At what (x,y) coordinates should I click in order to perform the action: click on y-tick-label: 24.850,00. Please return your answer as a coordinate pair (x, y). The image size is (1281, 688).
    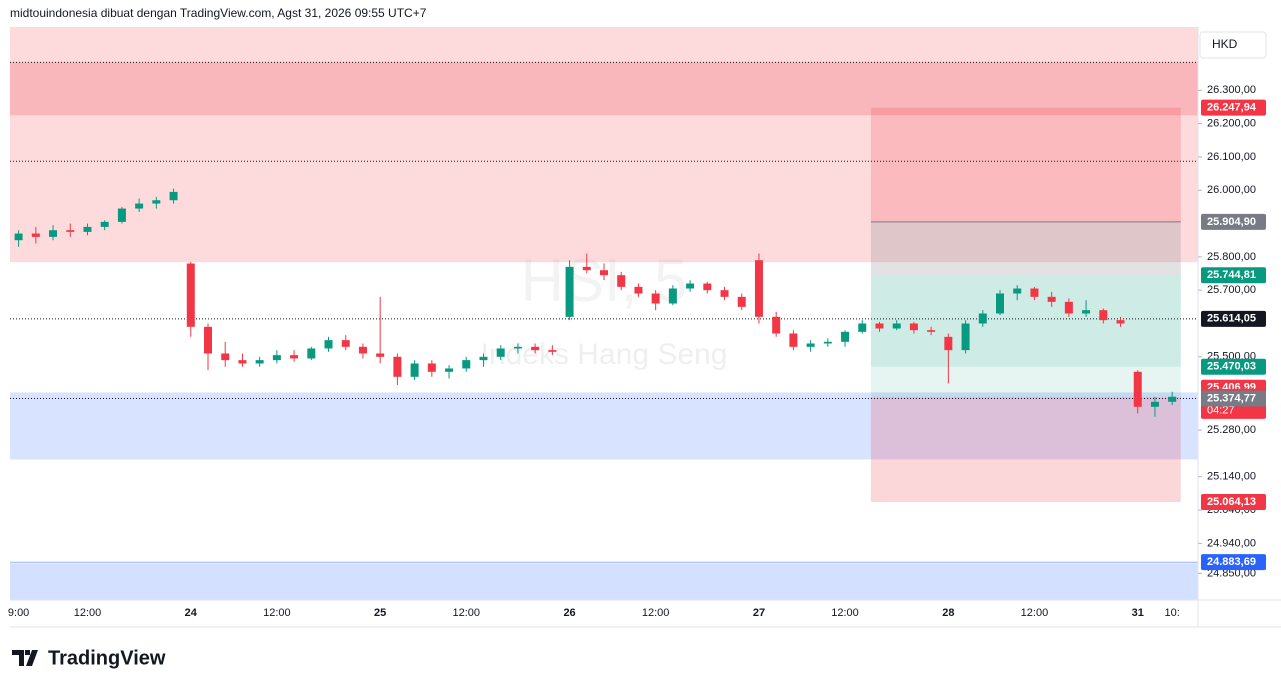
    Looking at the image, I should click on (1231, 573).